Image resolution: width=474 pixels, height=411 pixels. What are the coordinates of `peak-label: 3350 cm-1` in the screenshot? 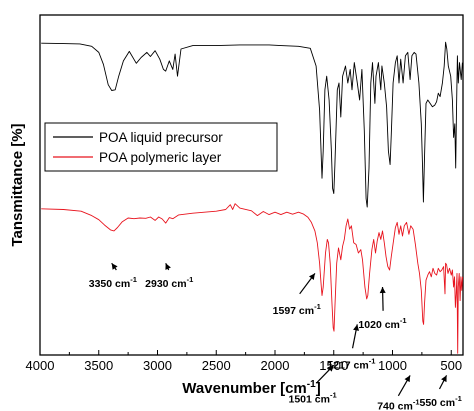 It's located at (113, 282).